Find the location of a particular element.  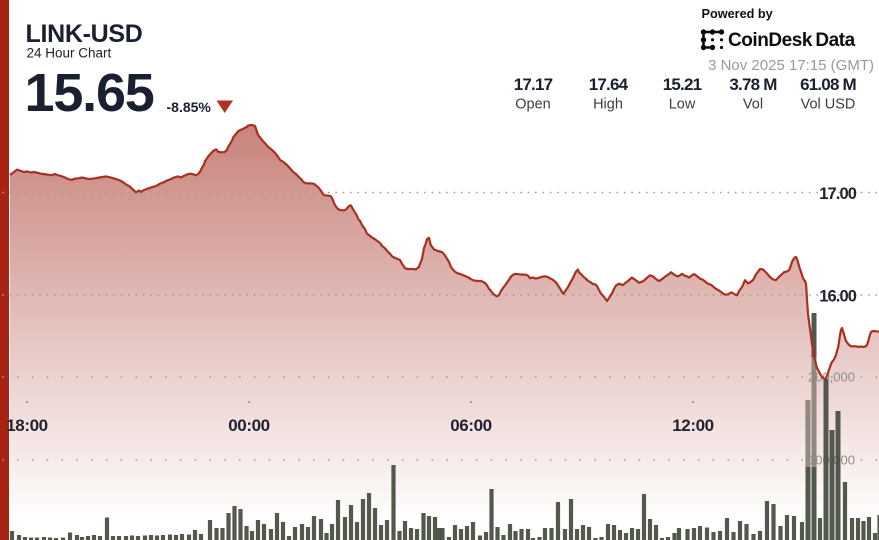

svg-text: Low is located at coordinates (682, 105).